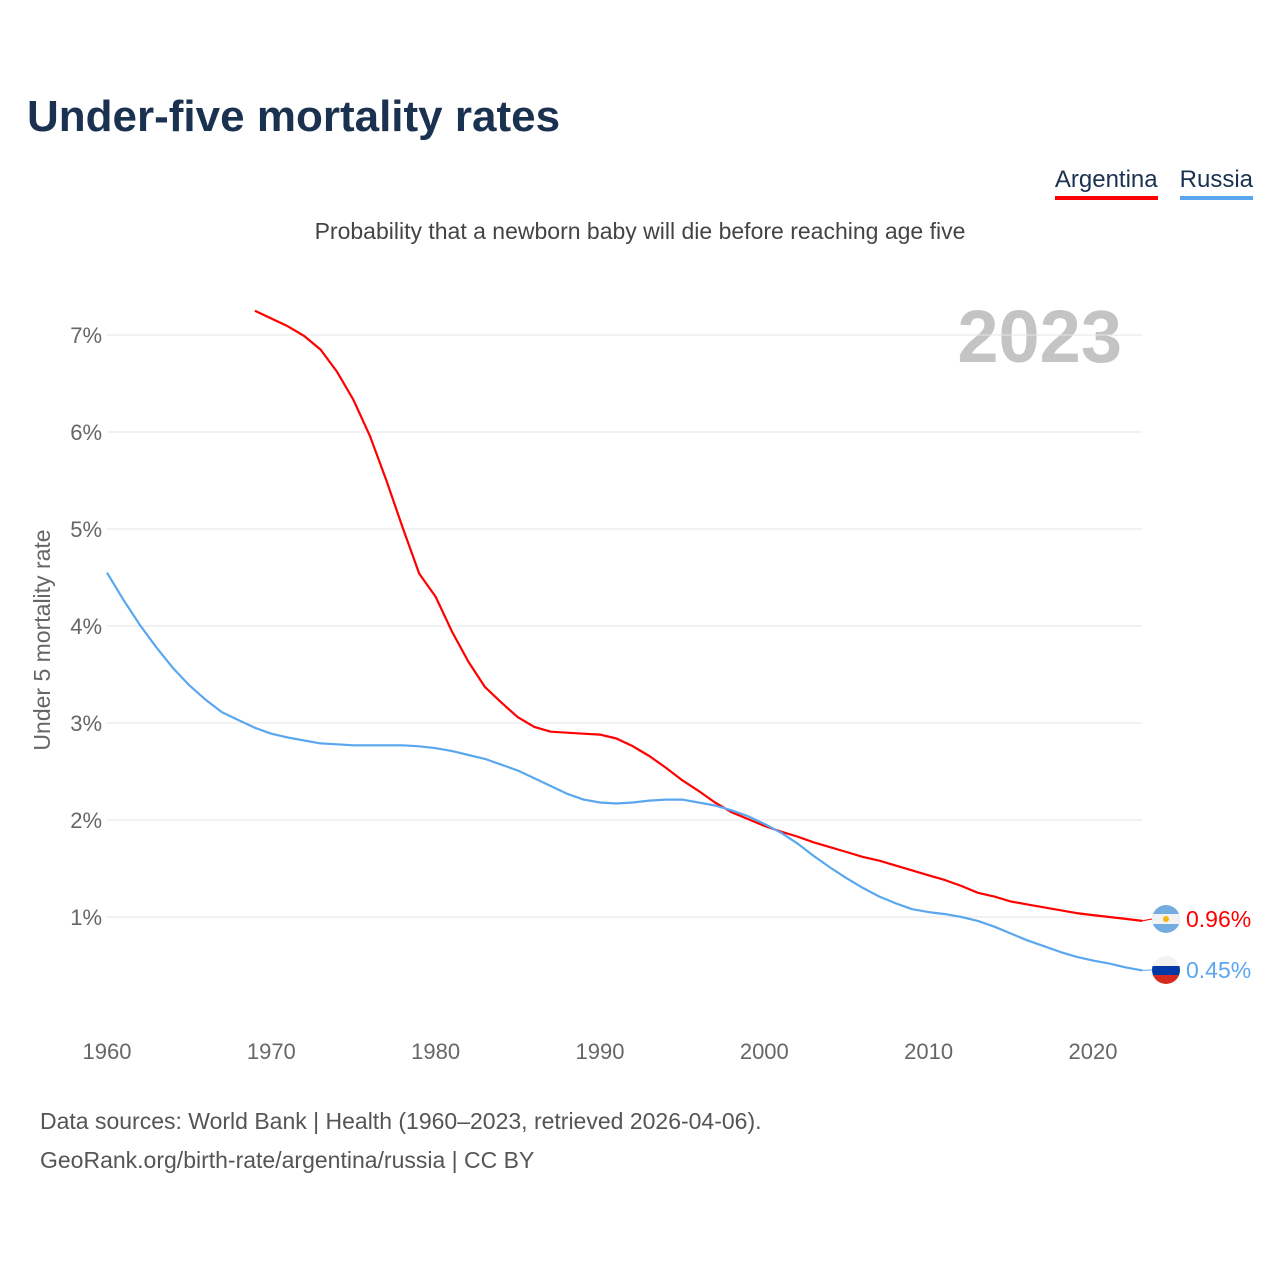 The image size is (1280, 1280). Describe the element at coordinates (1218, 919) in the screenshot. I see `end-value-label: 0.96%` at that location.